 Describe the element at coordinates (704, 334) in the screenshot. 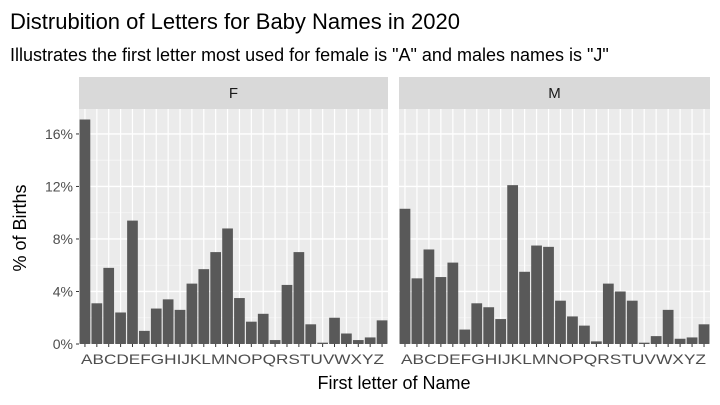

I see `bar-m-z` at that location.